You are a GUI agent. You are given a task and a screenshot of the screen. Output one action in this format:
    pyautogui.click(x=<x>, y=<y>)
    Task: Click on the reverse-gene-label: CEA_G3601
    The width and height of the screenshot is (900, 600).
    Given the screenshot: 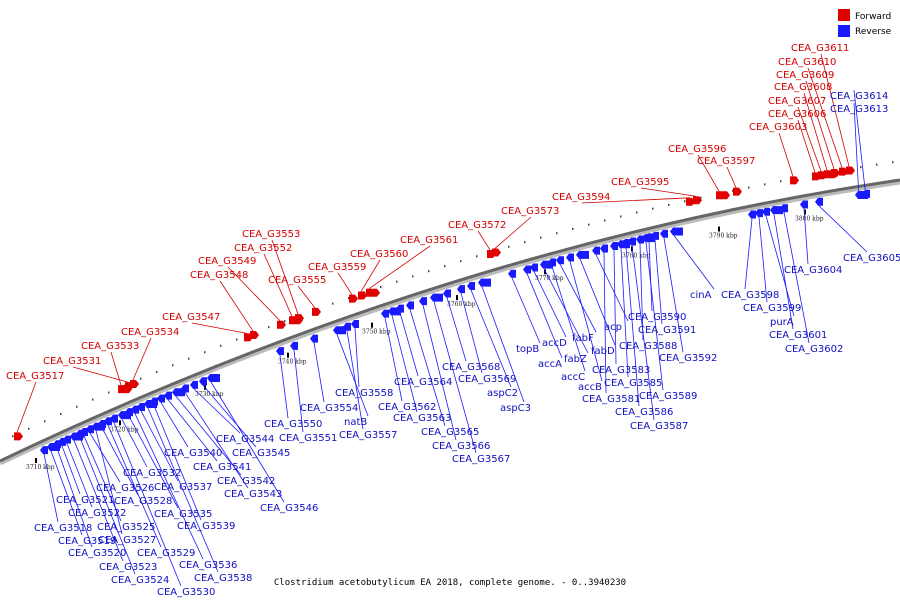 What is the action you would take?
    pyautogui.click(x=798, y=335)
    